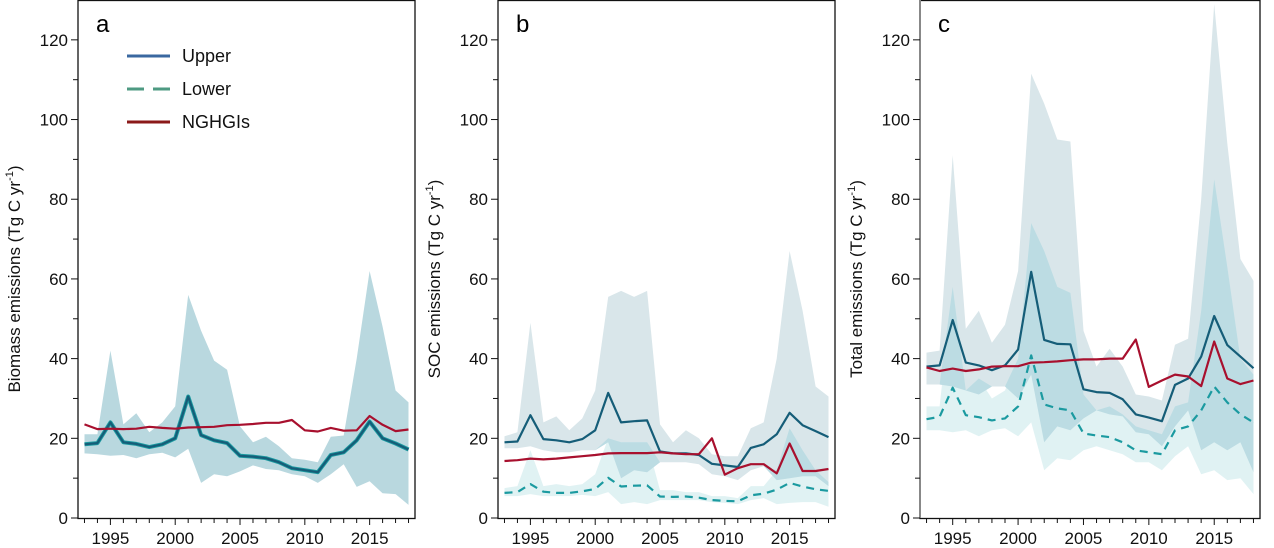  What do you see at coordinates (434, 279) in the screenshot?
I see `y-axis-label: SOC emissions (Tg C yr-1)` at bounding box center [434, 279].